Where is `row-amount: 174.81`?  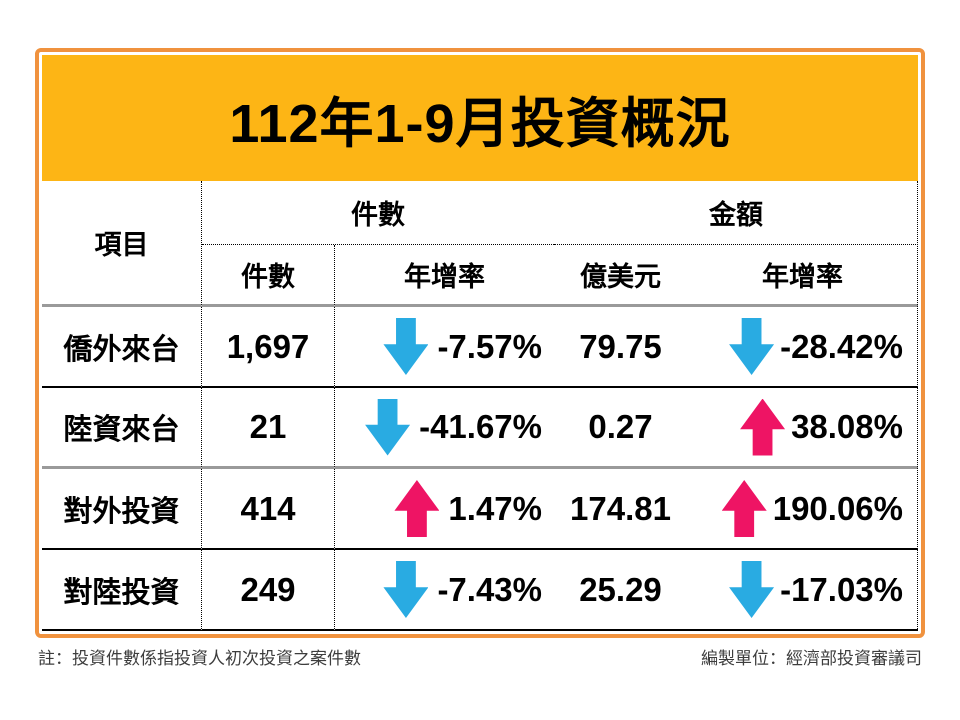
row-amount: 174.81 is located at coordinates (620, 509).